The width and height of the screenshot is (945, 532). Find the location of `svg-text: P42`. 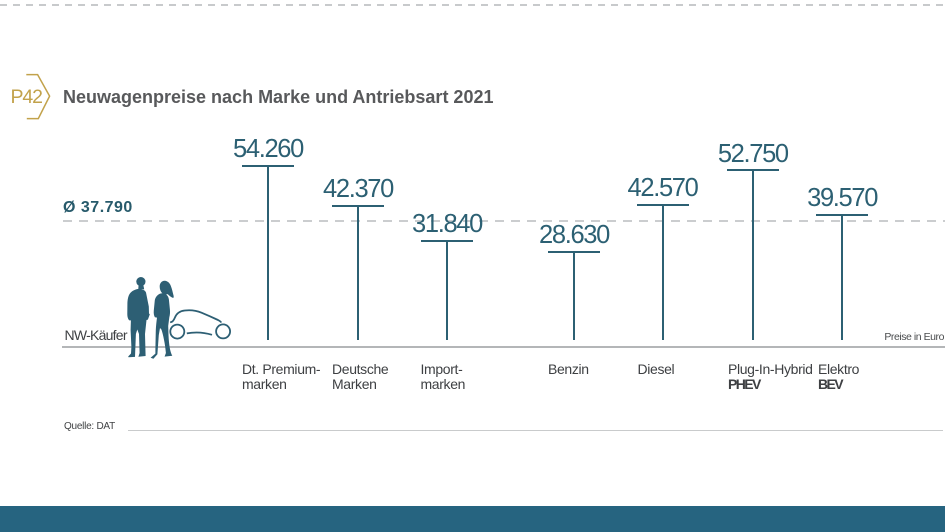

svg-text: P42 is located at coordinates (27, 97).